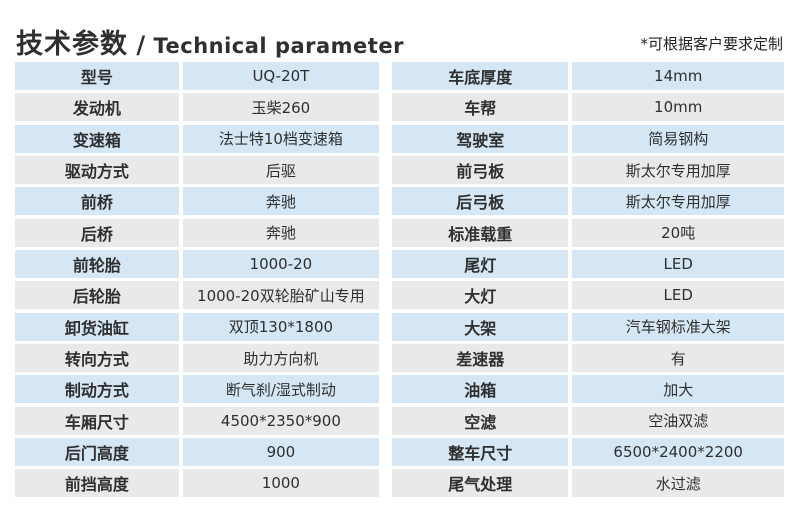  I want to click on param-value: 900, so click(280, 452).